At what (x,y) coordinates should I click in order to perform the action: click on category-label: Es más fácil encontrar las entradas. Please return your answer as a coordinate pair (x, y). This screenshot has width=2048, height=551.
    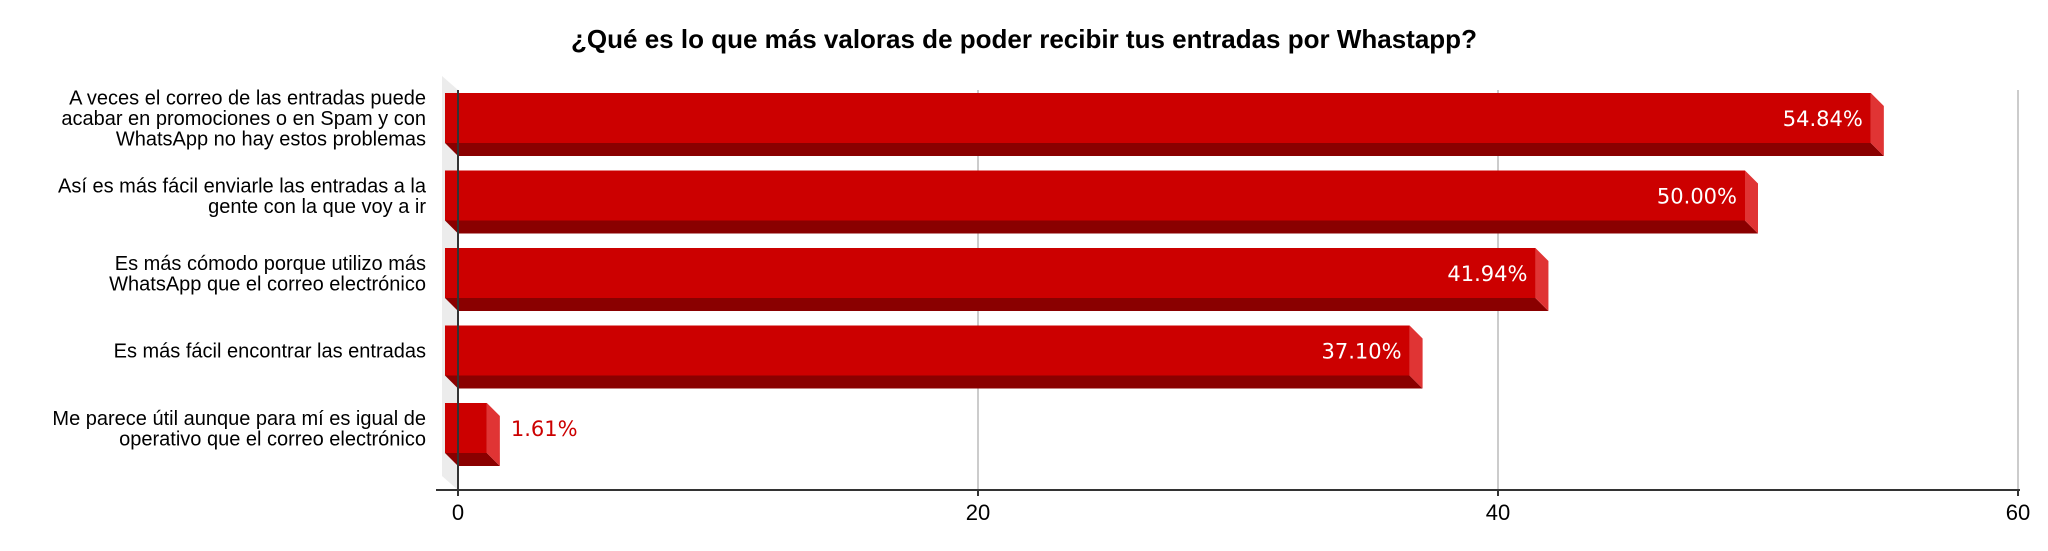
    Looking at the image, I should click on (270, 352).